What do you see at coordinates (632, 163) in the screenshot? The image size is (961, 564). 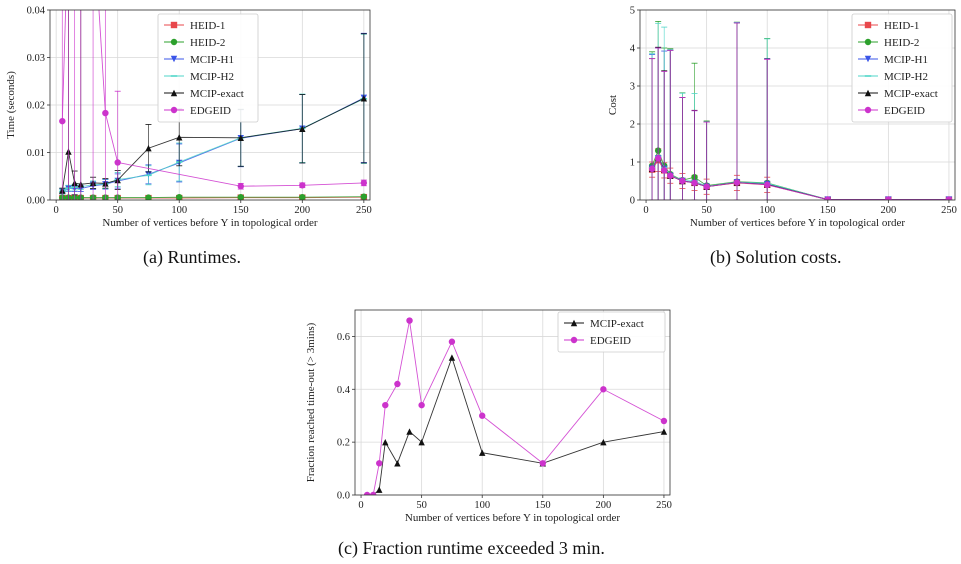 I see `y-tick-label: 1` at bounding box center [632, 163].